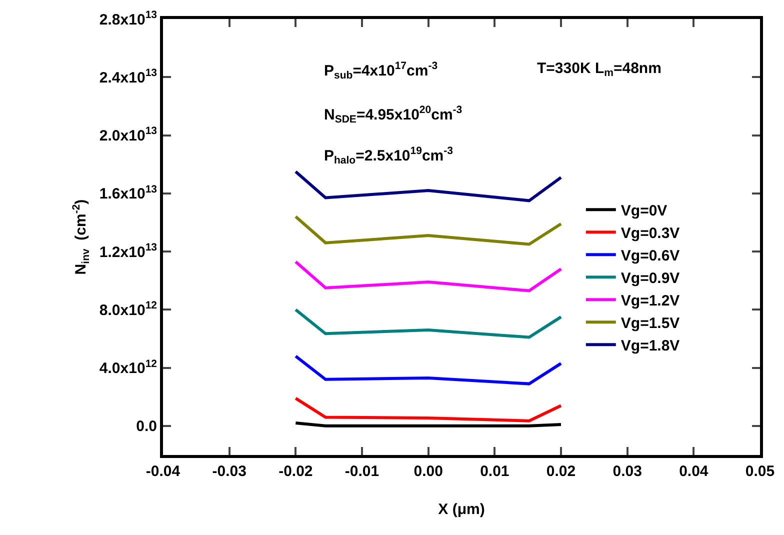 The width and height of the screenshot is (784, 535). Describe the element at coordinates (128, 368) in the screenshot. I see `y-tick-label: 4.0x10$^{12}$` at that location.